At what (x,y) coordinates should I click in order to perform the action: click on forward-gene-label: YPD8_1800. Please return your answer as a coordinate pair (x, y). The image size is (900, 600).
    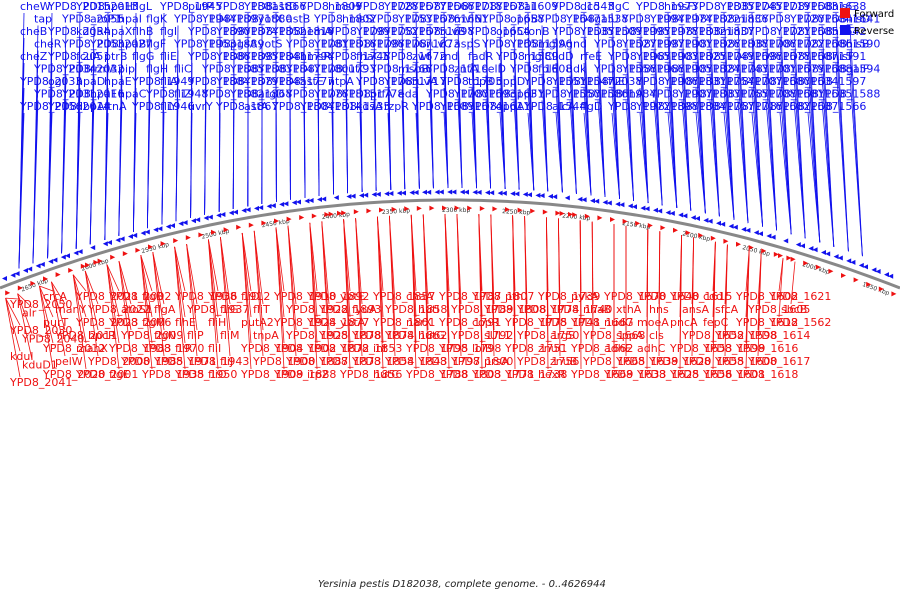
    Looking at the image, I should click on (481, 361).